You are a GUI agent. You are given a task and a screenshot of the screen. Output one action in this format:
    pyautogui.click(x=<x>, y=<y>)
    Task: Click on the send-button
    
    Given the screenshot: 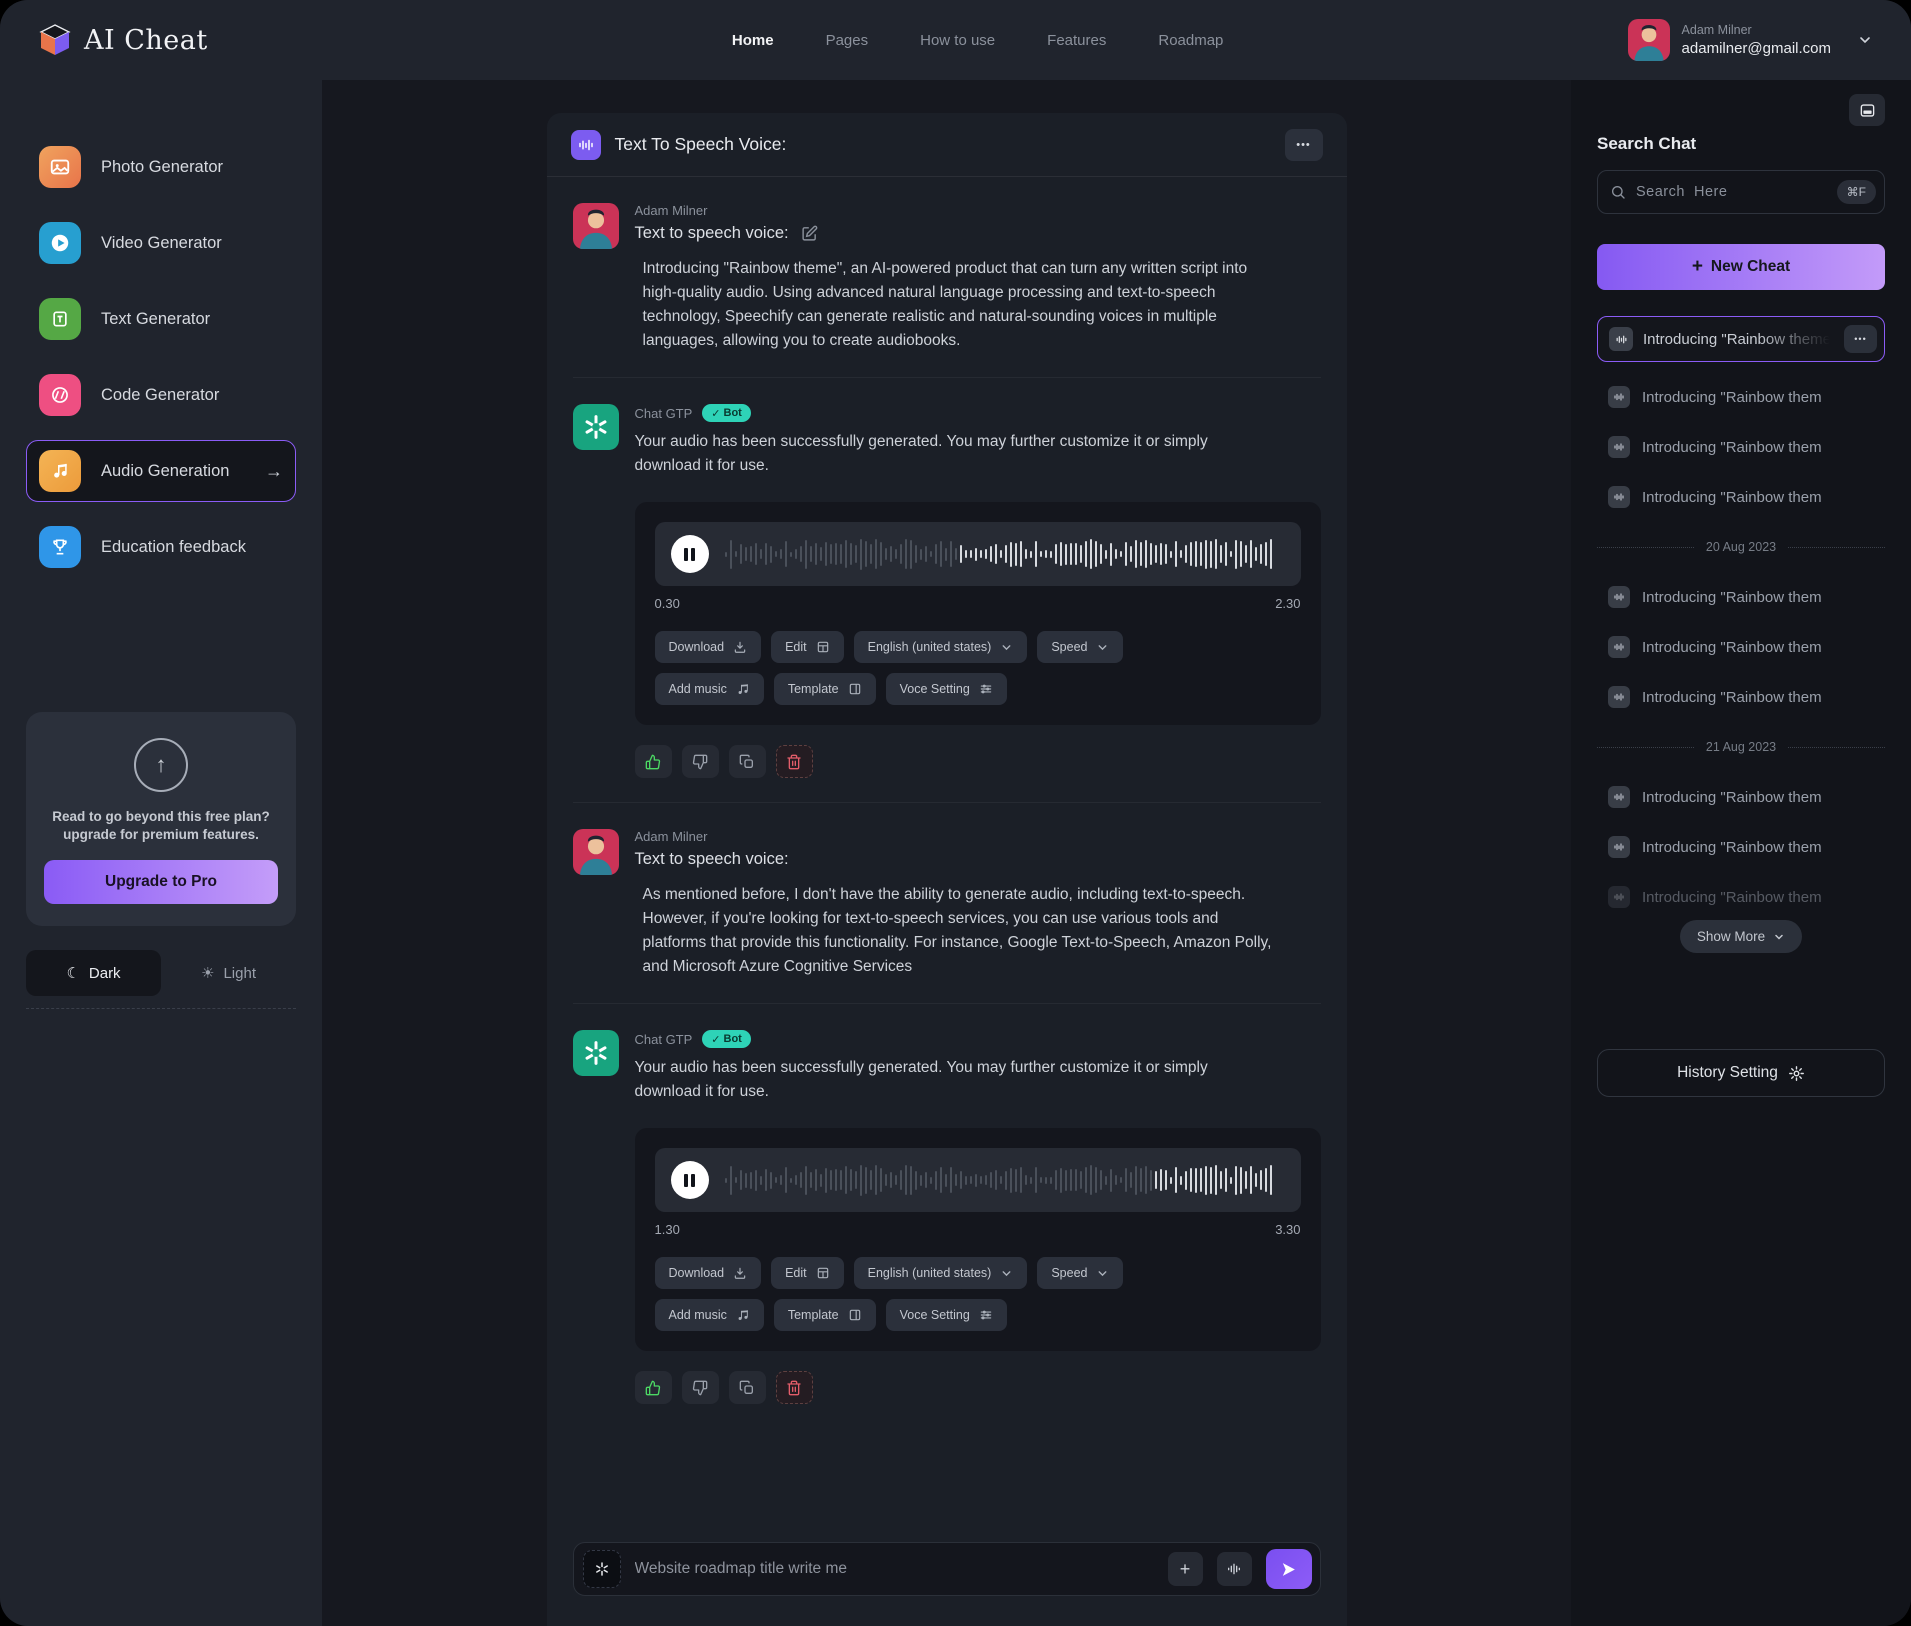 What is the action you would take?
    pyautogui.click(x=1288, y=1569)
    